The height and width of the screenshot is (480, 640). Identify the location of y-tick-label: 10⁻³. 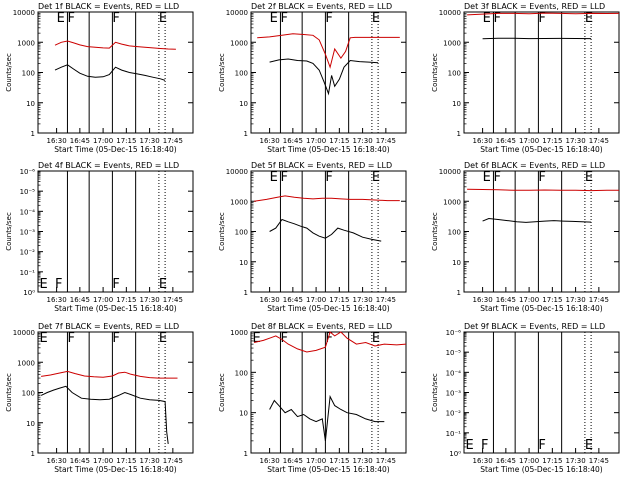
(28, 233).